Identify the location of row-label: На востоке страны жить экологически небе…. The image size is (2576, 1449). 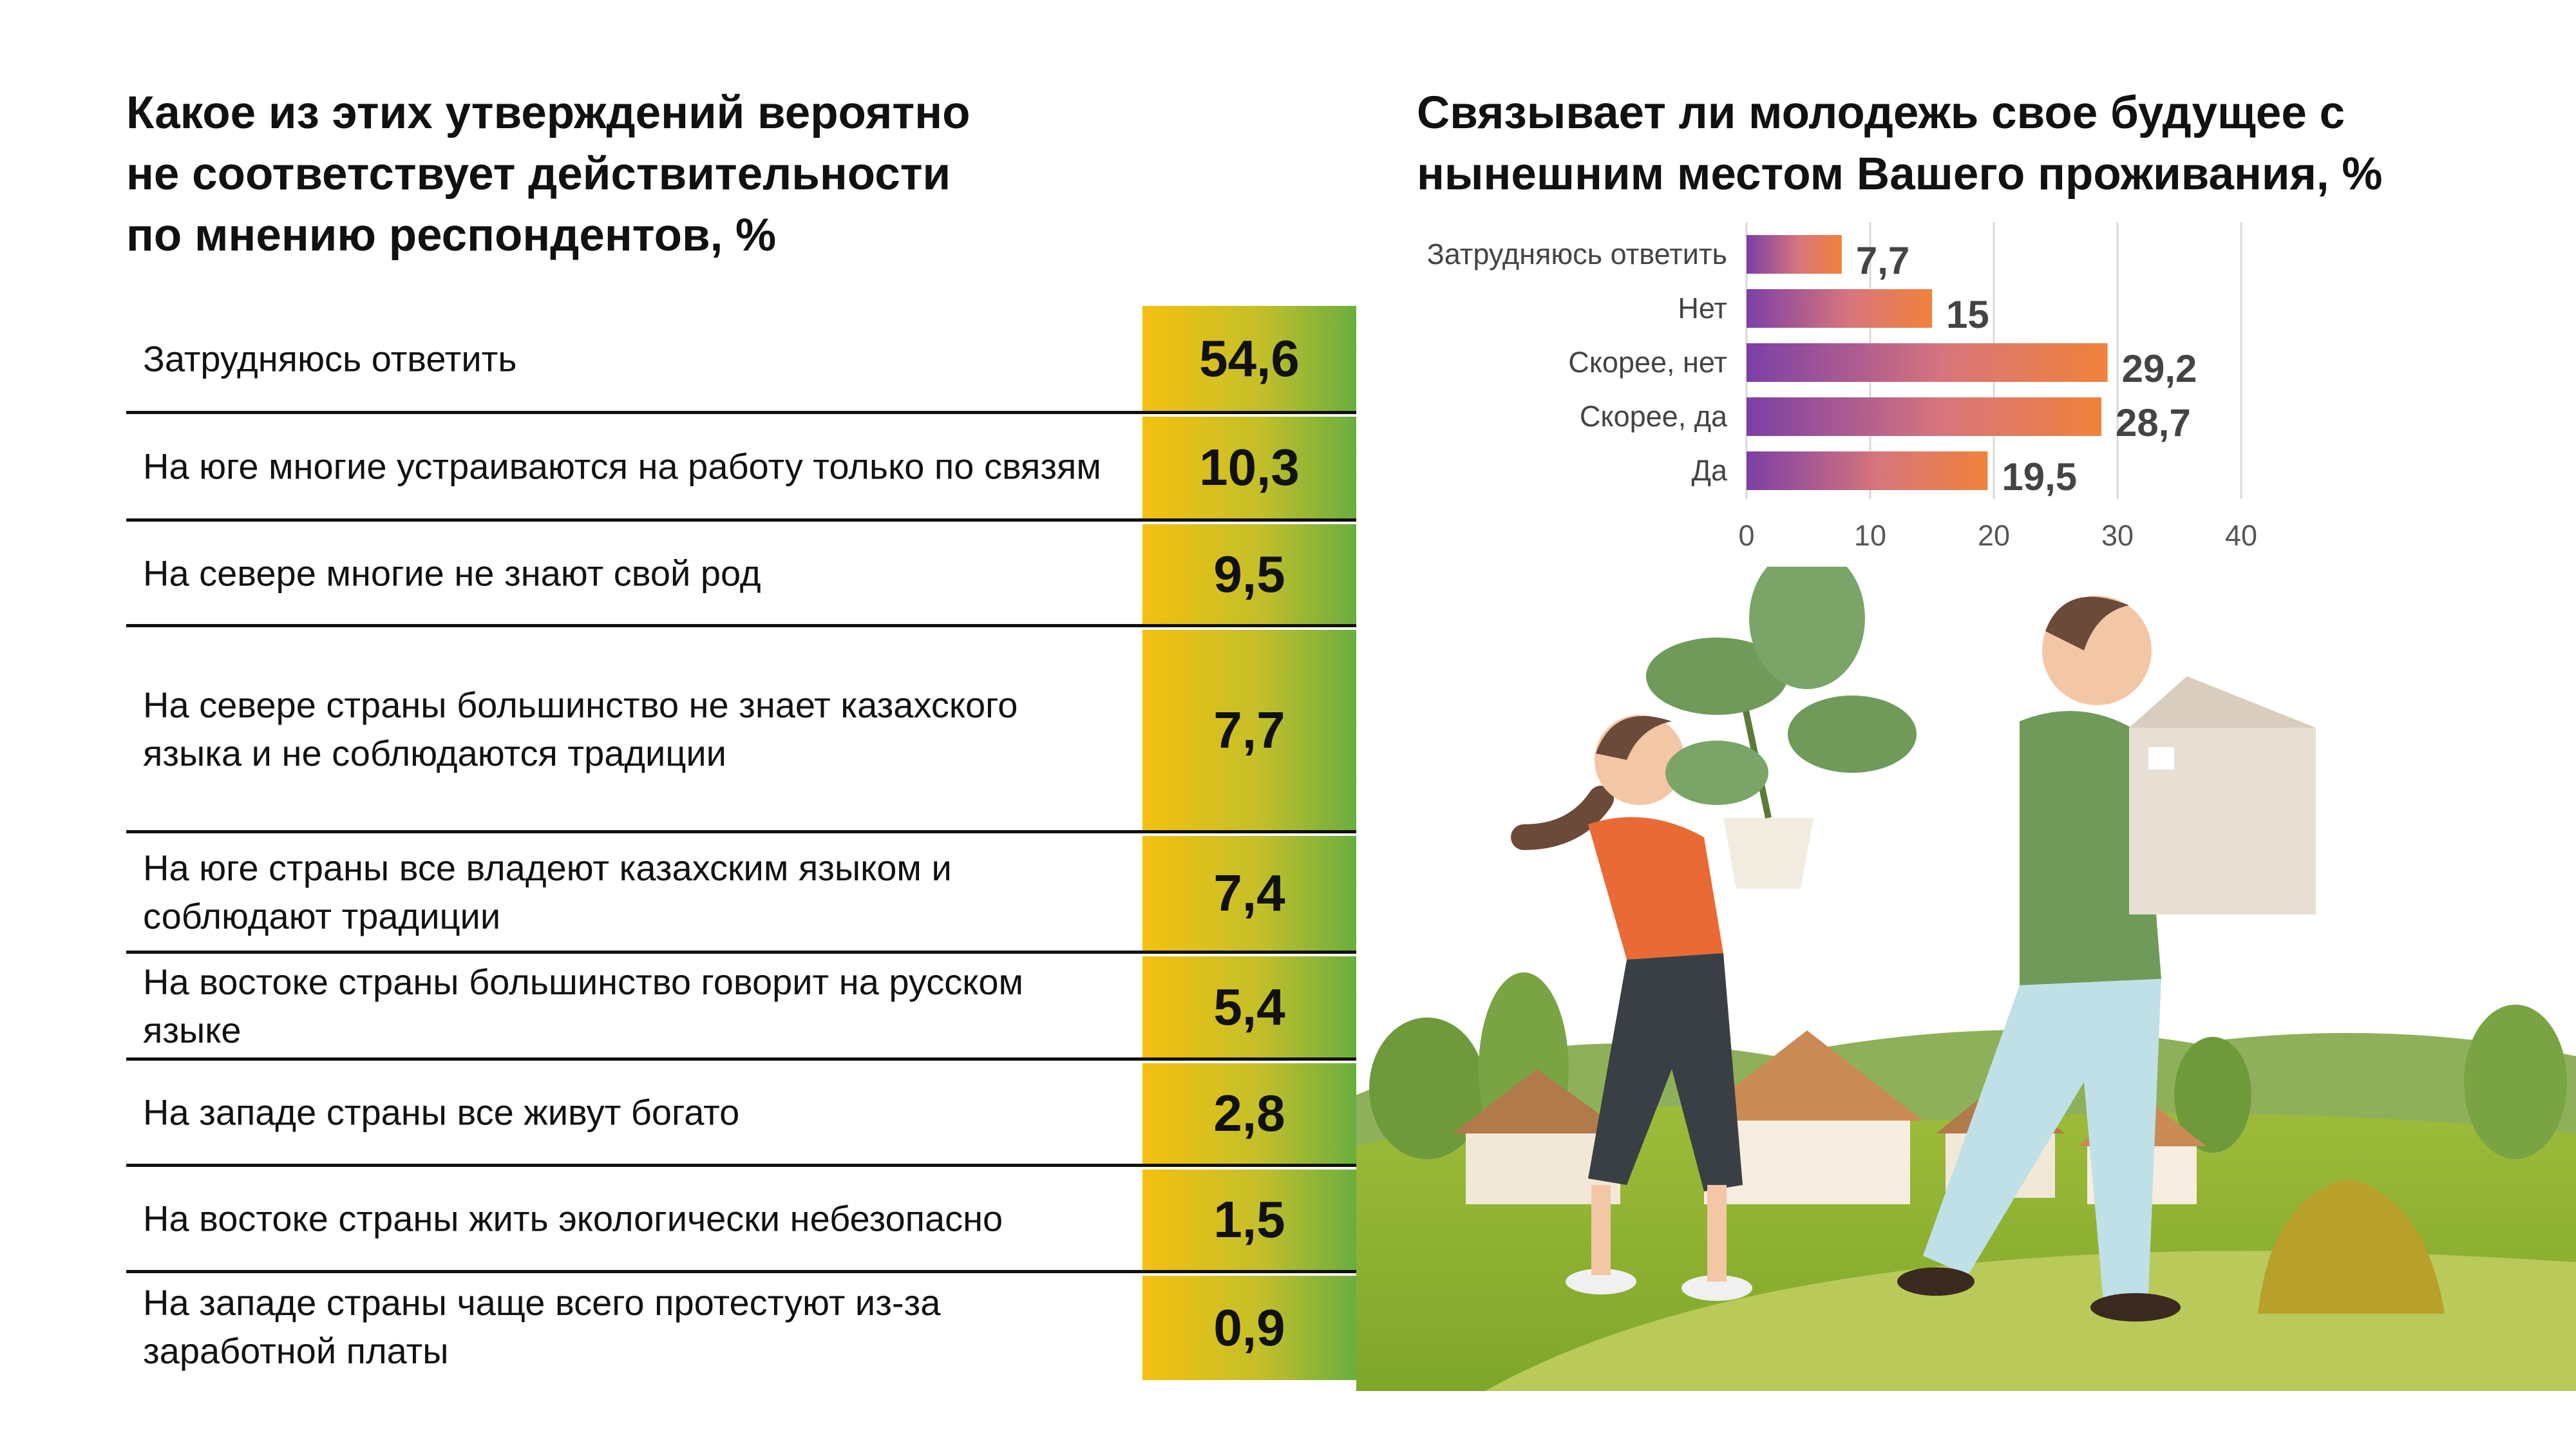
(573, 1219).